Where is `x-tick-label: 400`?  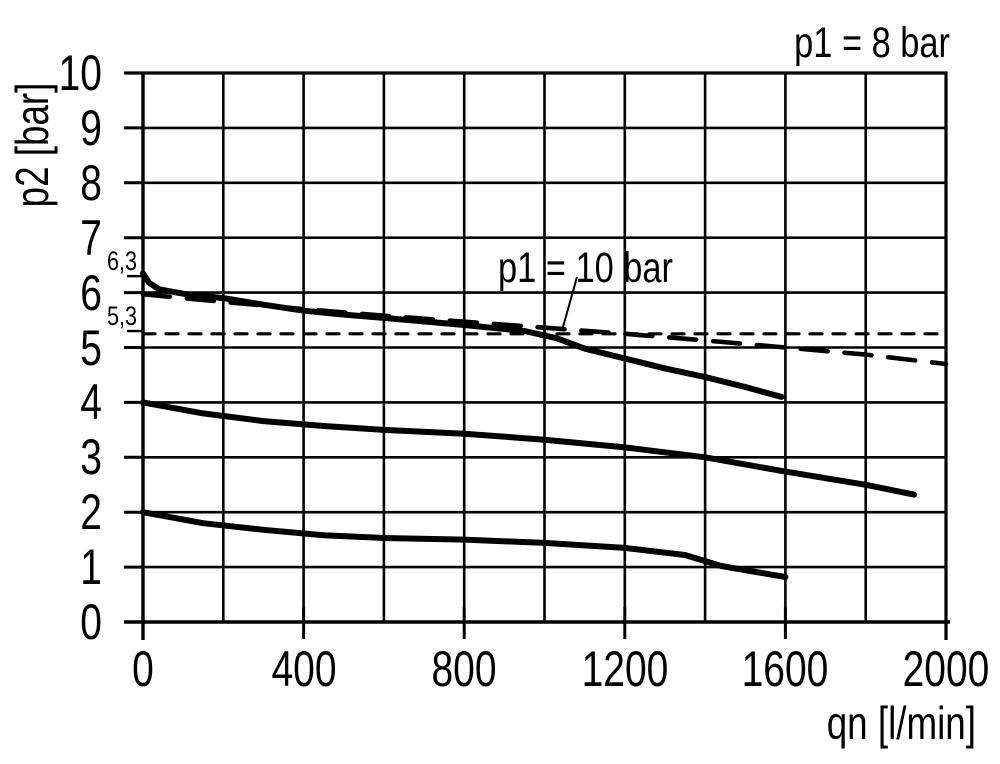 x-tick-label: 400 is located at coordinates (304, 669).